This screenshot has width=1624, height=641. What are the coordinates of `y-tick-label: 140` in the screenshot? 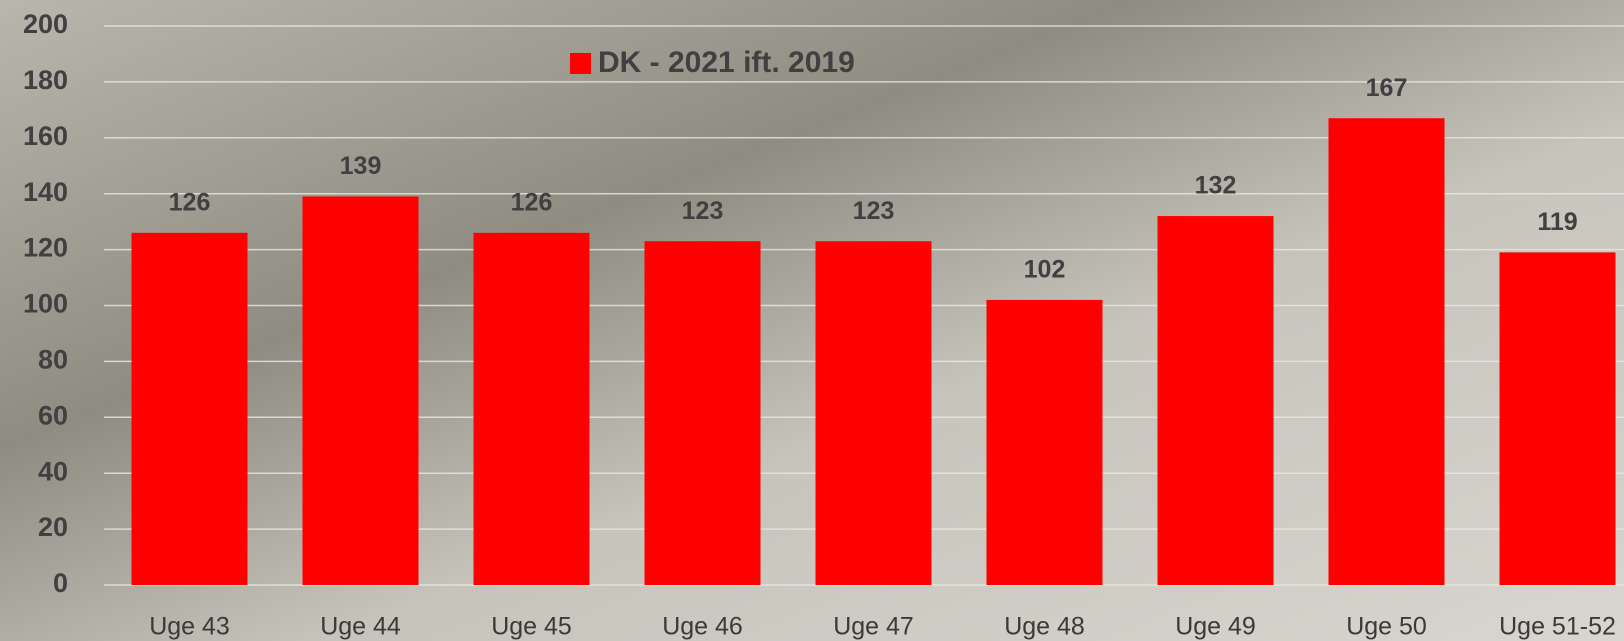 It's located at (45, 192).